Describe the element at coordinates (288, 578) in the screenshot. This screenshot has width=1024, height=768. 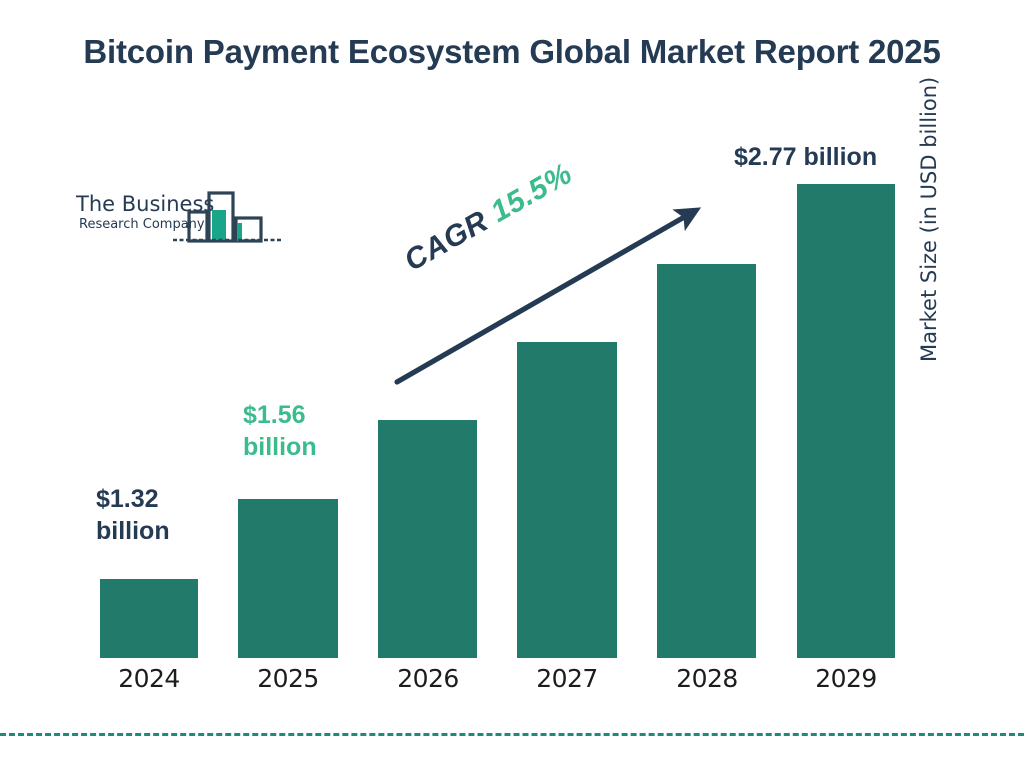
I see `bar-2025` at that location.